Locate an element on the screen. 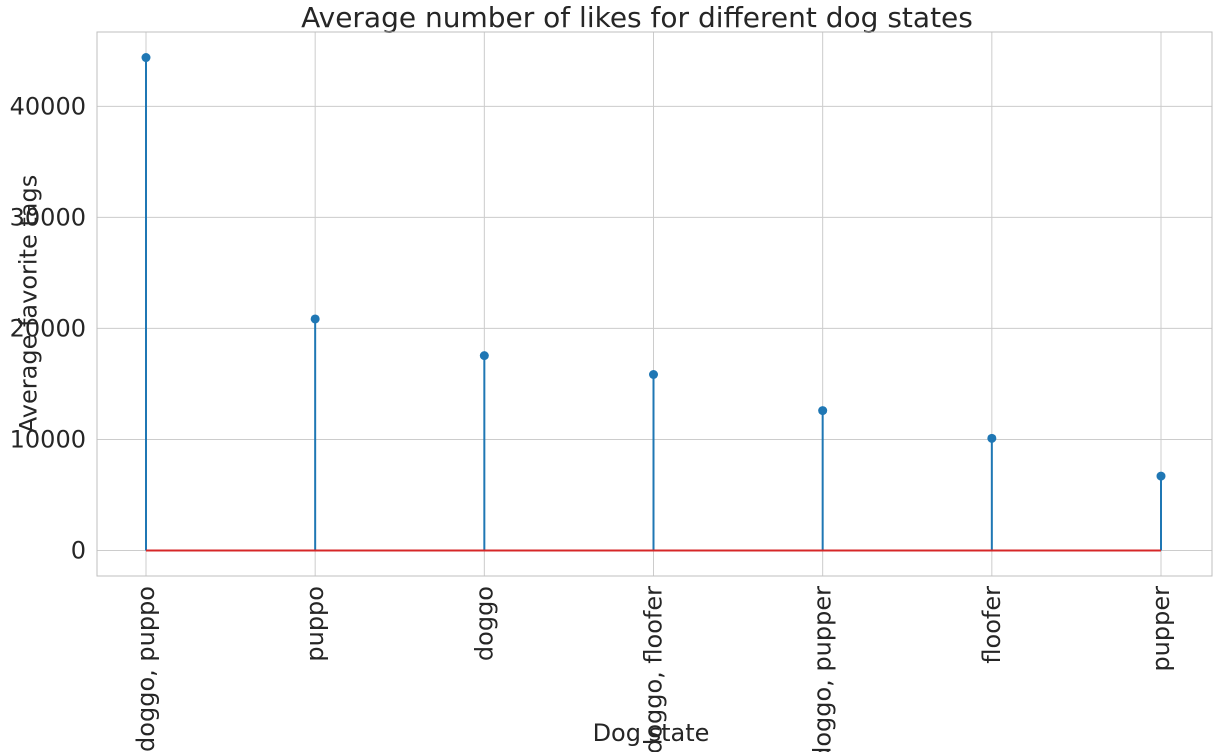  x-tick-label: puppo is located at coordinates (315, 624).